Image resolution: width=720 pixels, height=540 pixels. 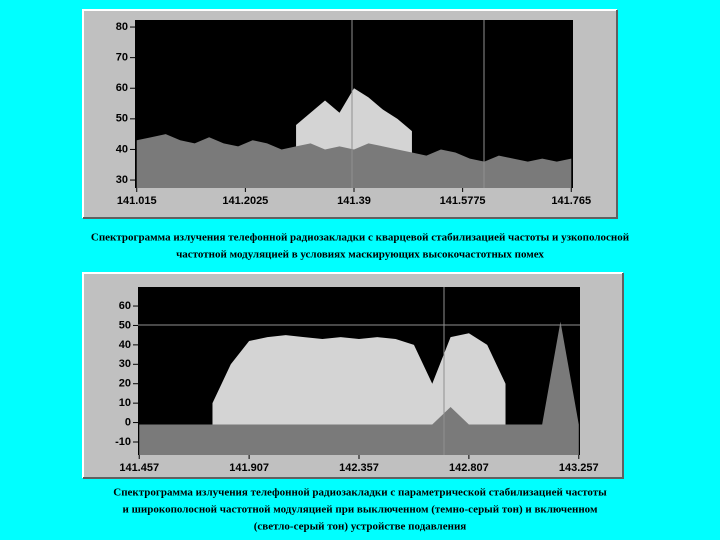 I want to click on y-tick-label: -10, so click(x=123, y=442).